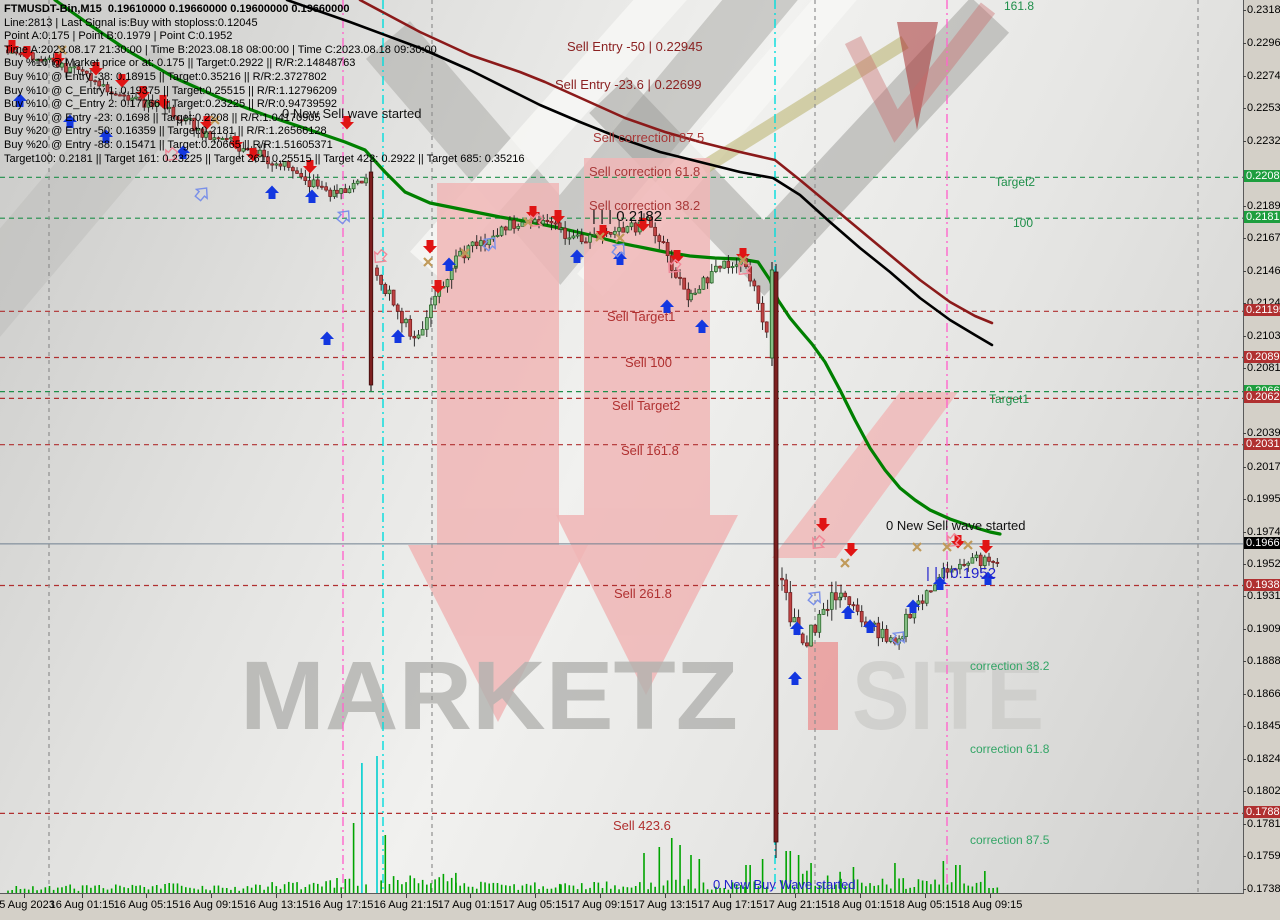 This screenshot has height=920, width=1280. Describe the element at coordinates (1261, 10) in the screenshot. I see `price-tick-label: 0.23184` at that location.